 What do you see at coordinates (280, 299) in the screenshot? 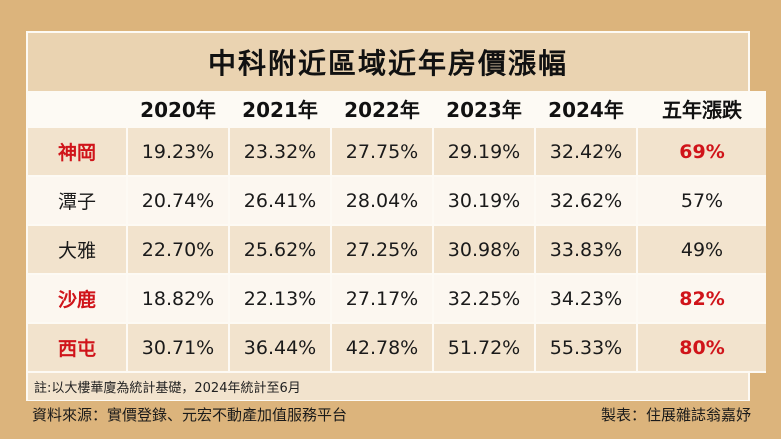
I see `value-cell: 22.13%` at bounding box center [280, 299].